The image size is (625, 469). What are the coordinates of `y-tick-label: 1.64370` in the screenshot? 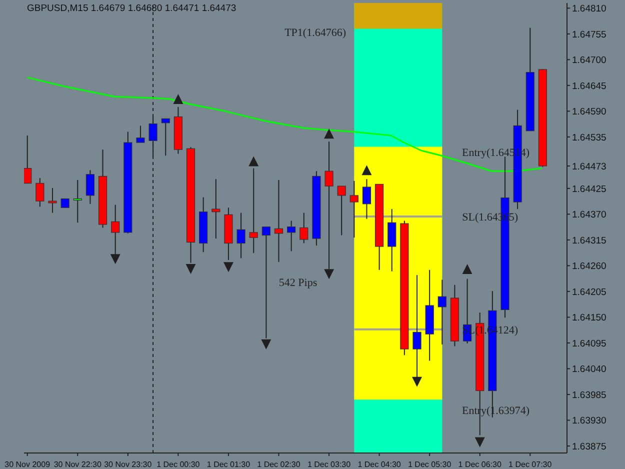 It's located at (589, 215).